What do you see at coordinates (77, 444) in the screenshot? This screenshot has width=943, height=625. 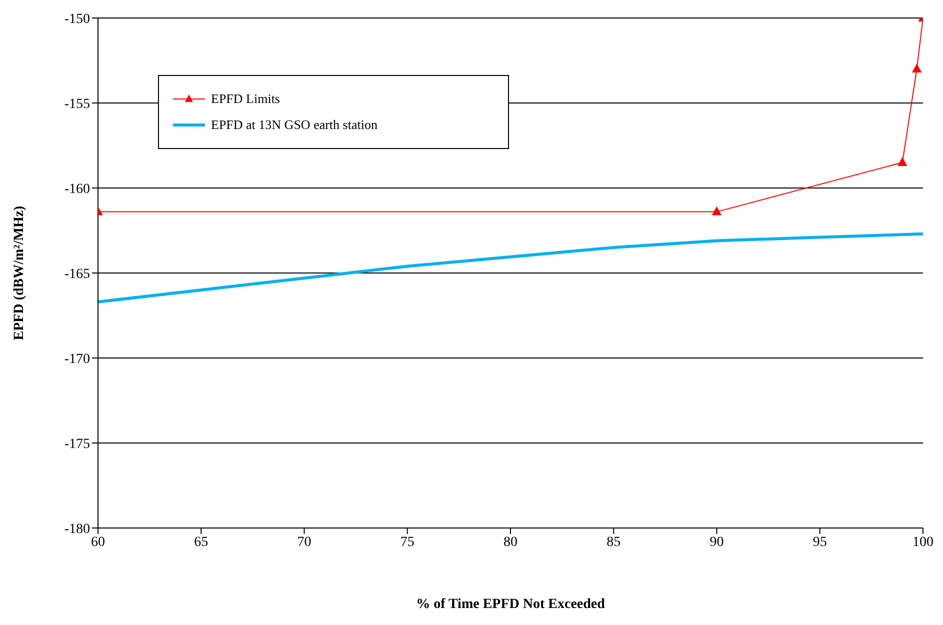 I see `y-tick-label: -175` at bounding box center [77, 444].